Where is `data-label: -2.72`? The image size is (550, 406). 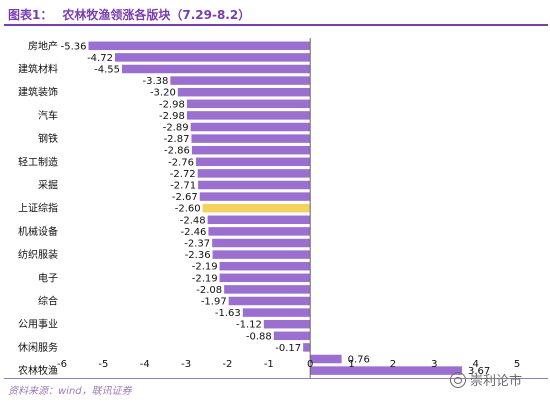
data-label: -2.72 is located at coordinates (183, 174).